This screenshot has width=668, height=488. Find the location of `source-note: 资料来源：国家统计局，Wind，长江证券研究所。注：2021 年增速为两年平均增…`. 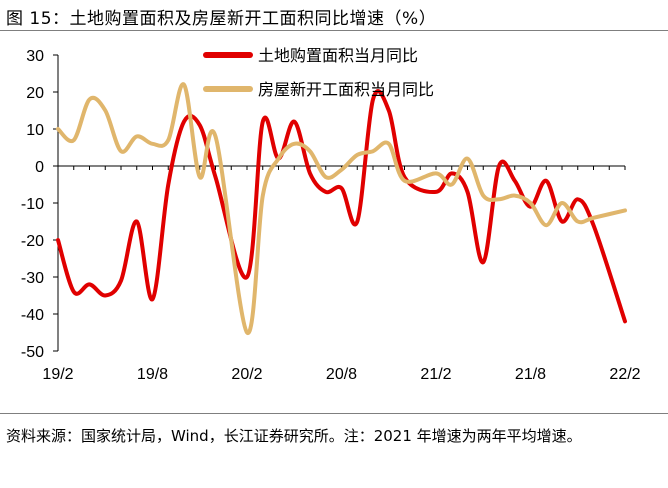

source-note: 资料来源：国家统计局，Wind，长江证券研究所。注：2021 年增速为两年平均增… is located at coordinates (294, 436).